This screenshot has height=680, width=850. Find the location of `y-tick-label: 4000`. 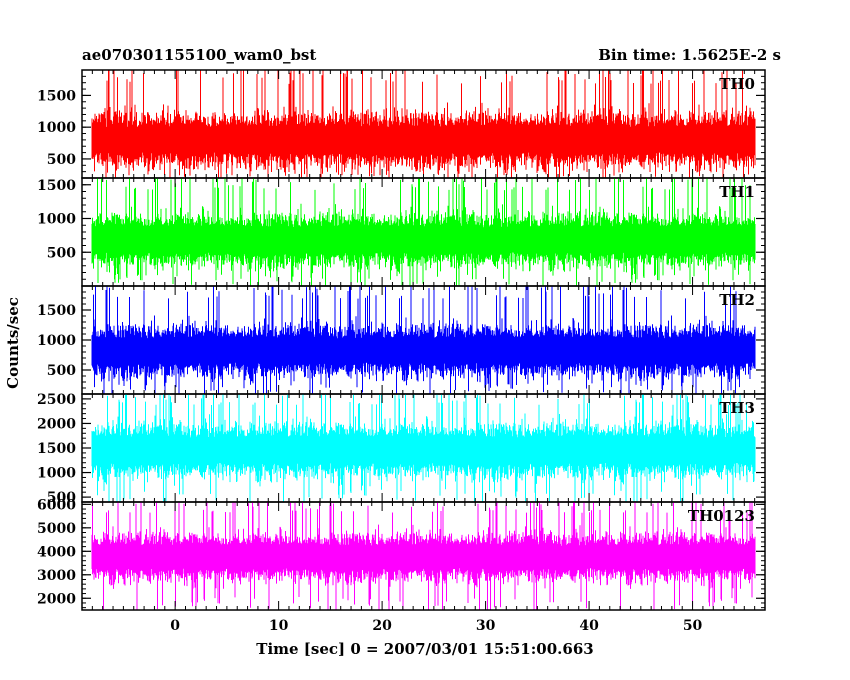

y-tick-label: 4000 is located at coordinates (56, 552).